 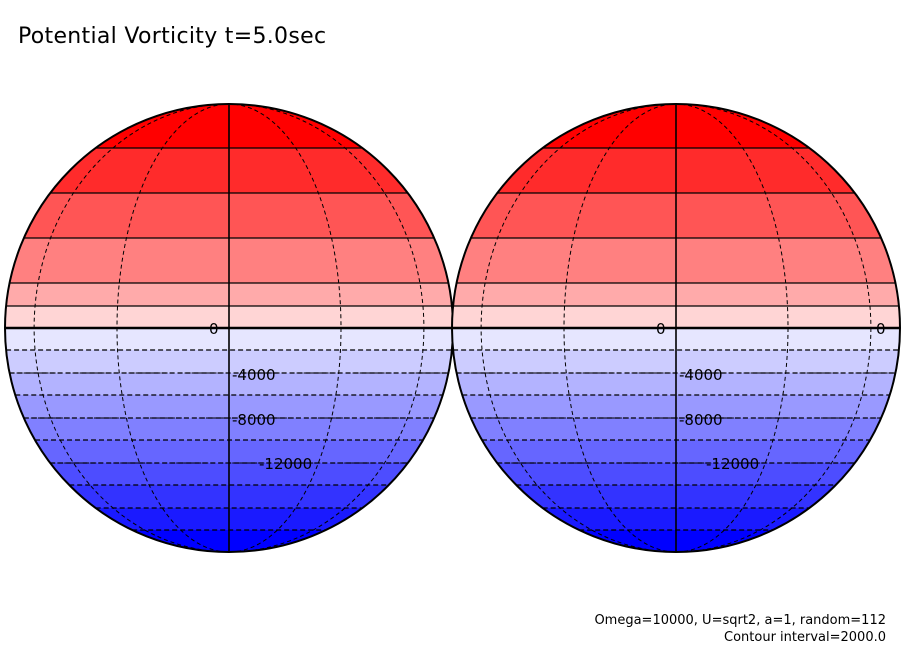 What do you see at coordinates (172, 36) in the screenshot?
I see `plot-title: Potential Vorticity t=5.0sec` at bounding box center [172, 36].